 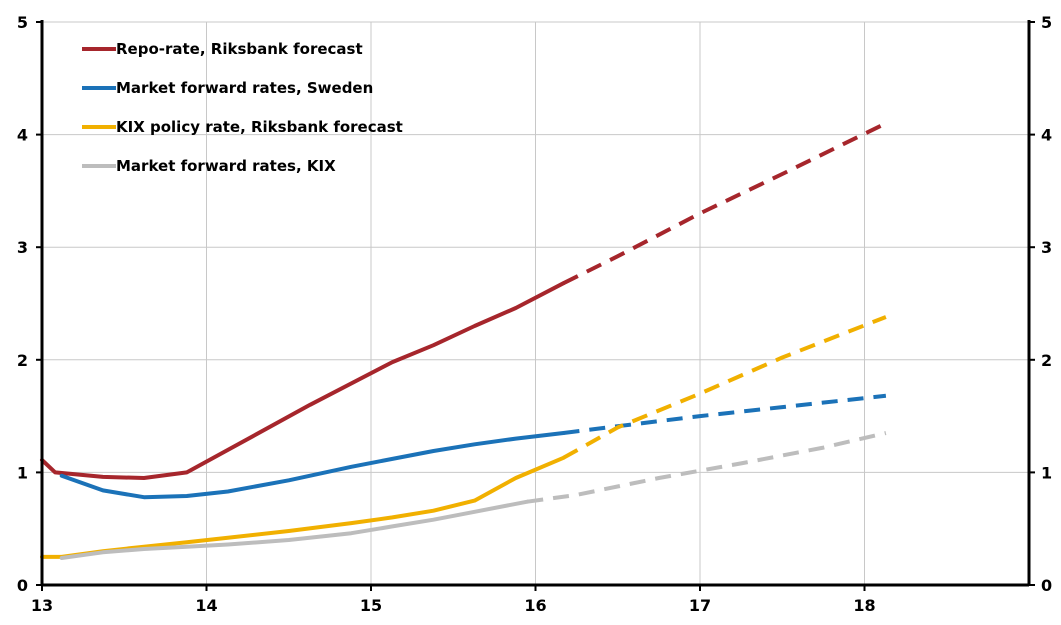 I want to click on legend-label: Market forward rates, Sweden, so click(x=244, y=88).